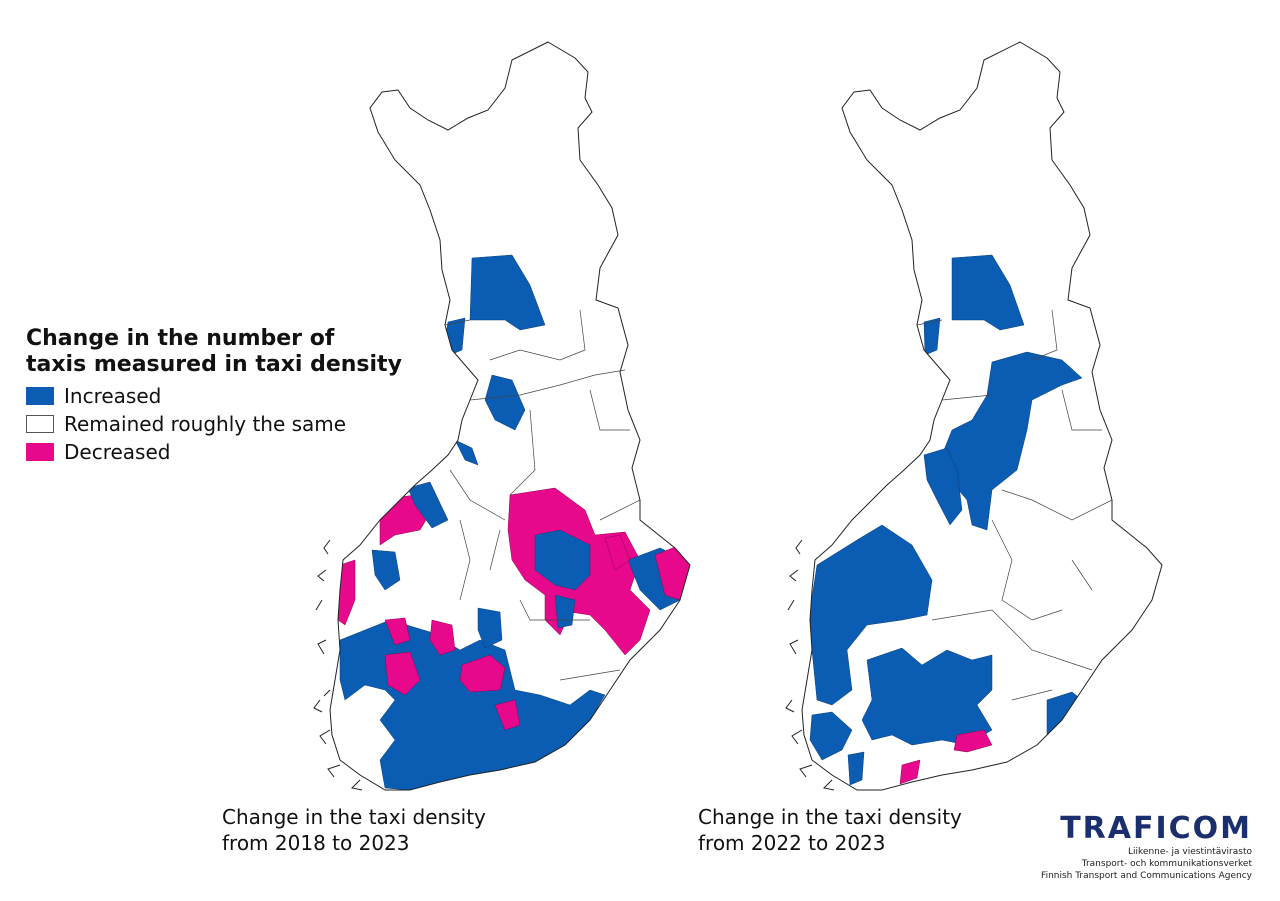 The image size is (1280, 901). Describe the element at coordinates (40, 396) in the screenshot. I see `legend-swatch-increased` at that location.